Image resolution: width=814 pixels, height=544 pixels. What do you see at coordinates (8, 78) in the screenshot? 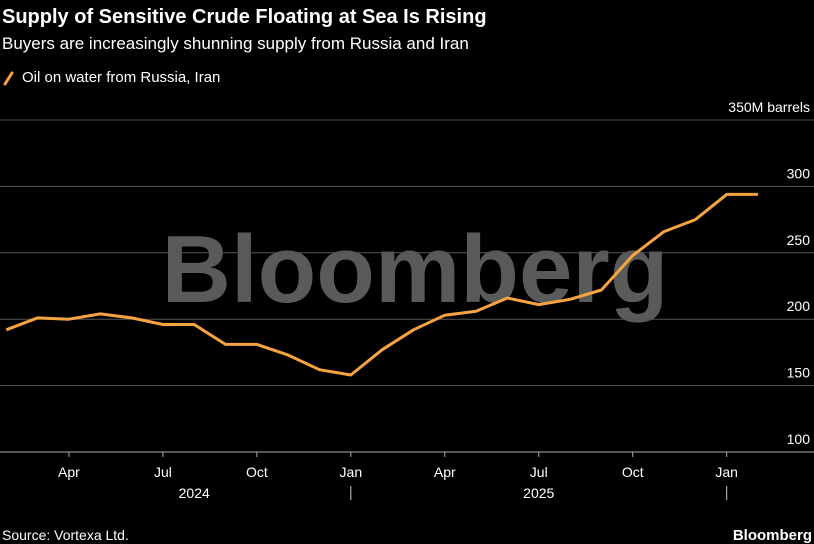
I see `legend-swatch` at bounding box center [8, 78].